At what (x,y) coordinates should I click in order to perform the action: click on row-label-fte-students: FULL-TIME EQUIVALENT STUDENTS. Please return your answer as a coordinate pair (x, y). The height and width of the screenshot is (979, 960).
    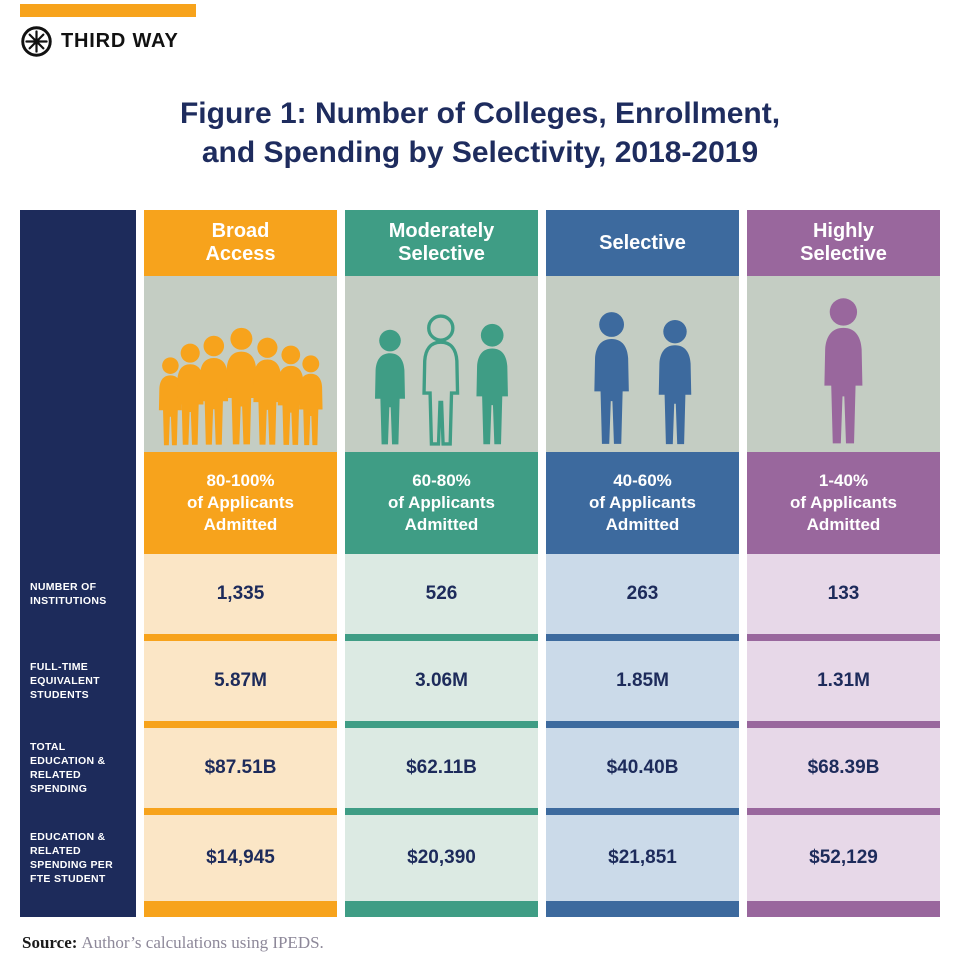
    Looking at the image, I should click on (65, 681).